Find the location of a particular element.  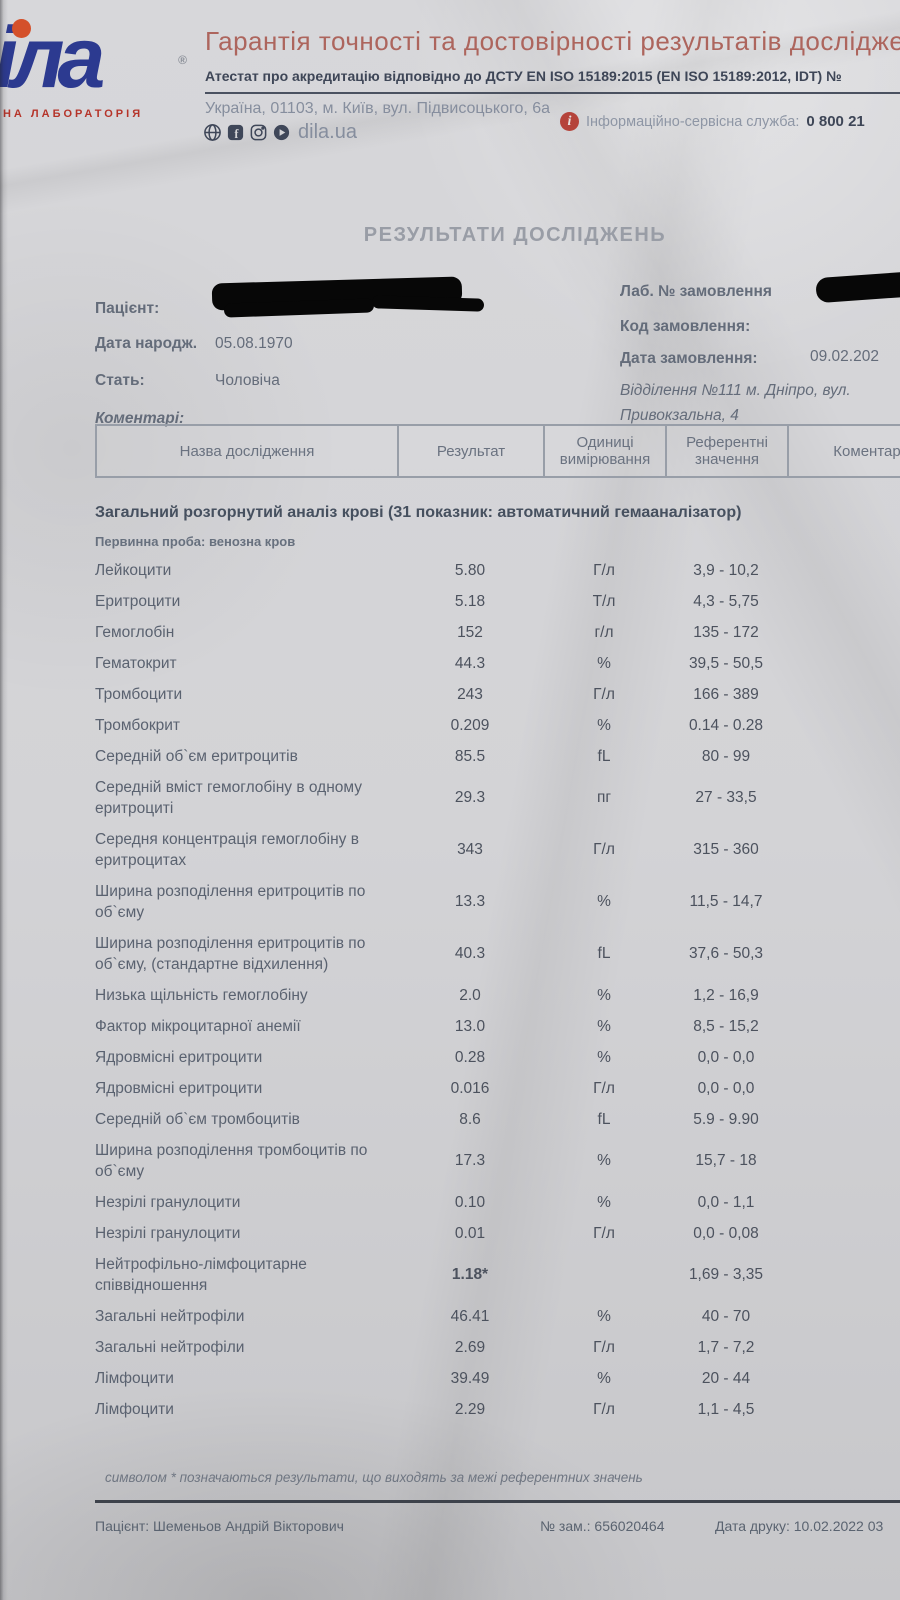

test-reference-range: 166 - 389 is located at coordinates (726, 694).